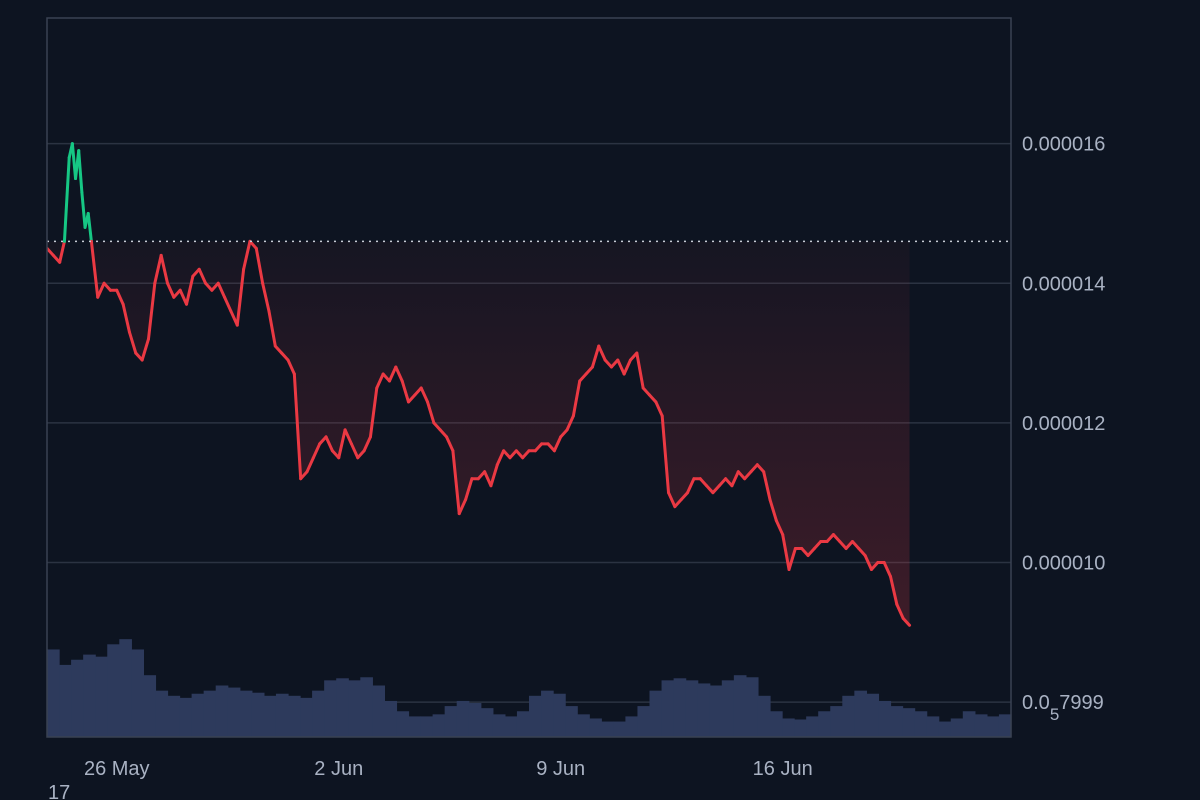  I want to click on y-axis-ticks: 0.000016 0.000014 0.000012 0.000010 0.057999, so click(1063, 429).